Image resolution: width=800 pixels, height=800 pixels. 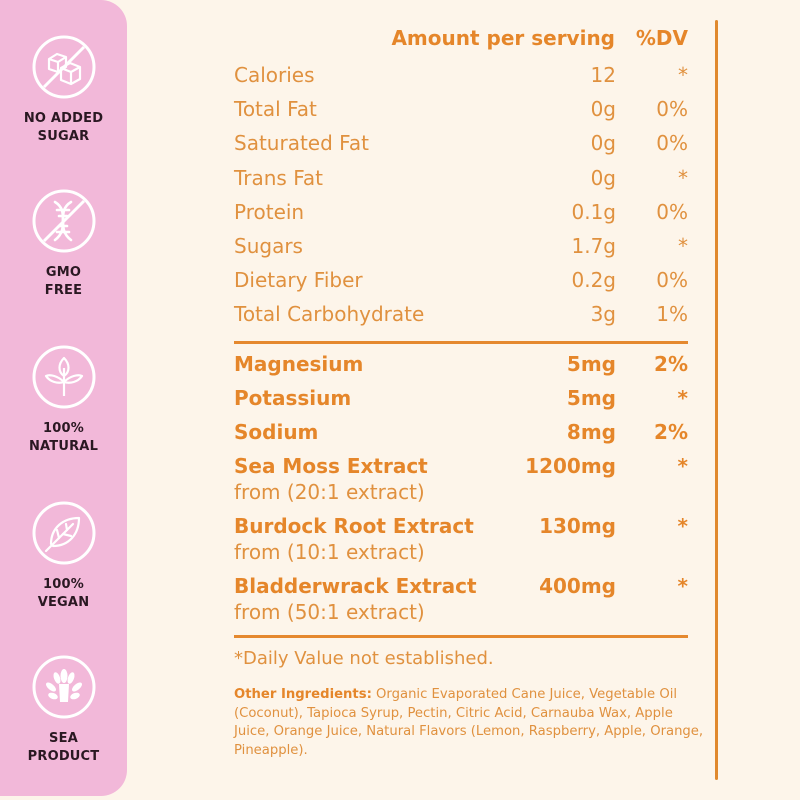 I want to click on mineral-row-magnesium: Magnesium 5mg 2%, so click(x=461, y=367).